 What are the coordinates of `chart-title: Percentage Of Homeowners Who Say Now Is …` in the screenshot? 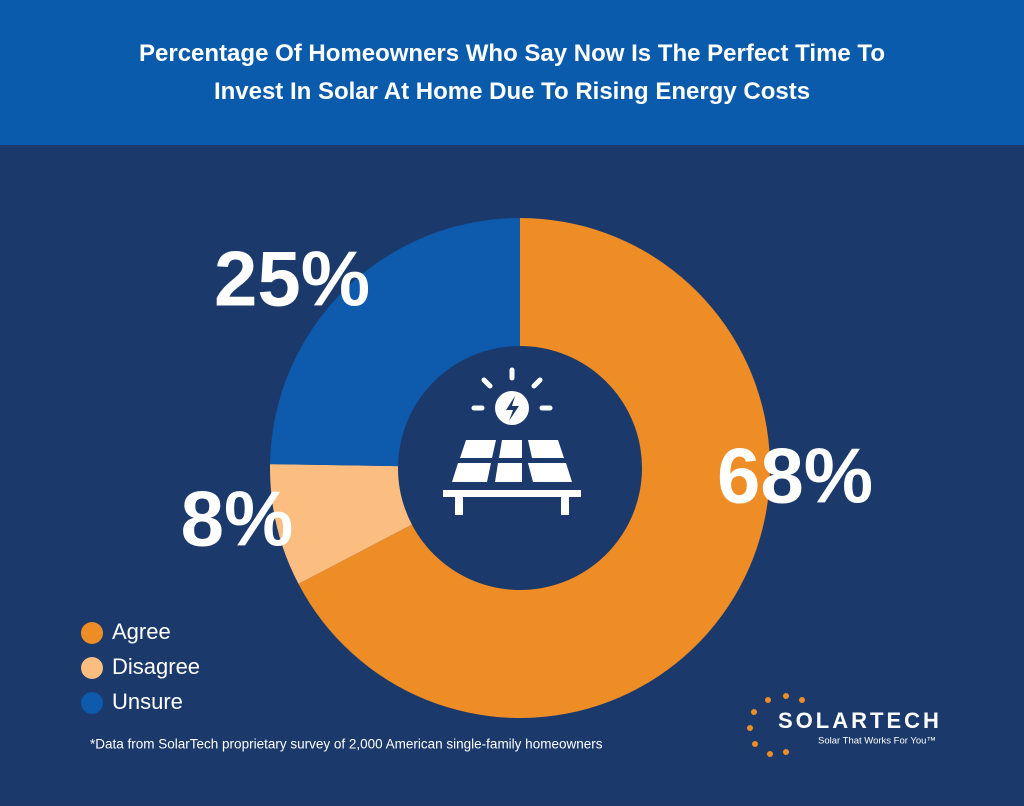 It's located at (512, 72).